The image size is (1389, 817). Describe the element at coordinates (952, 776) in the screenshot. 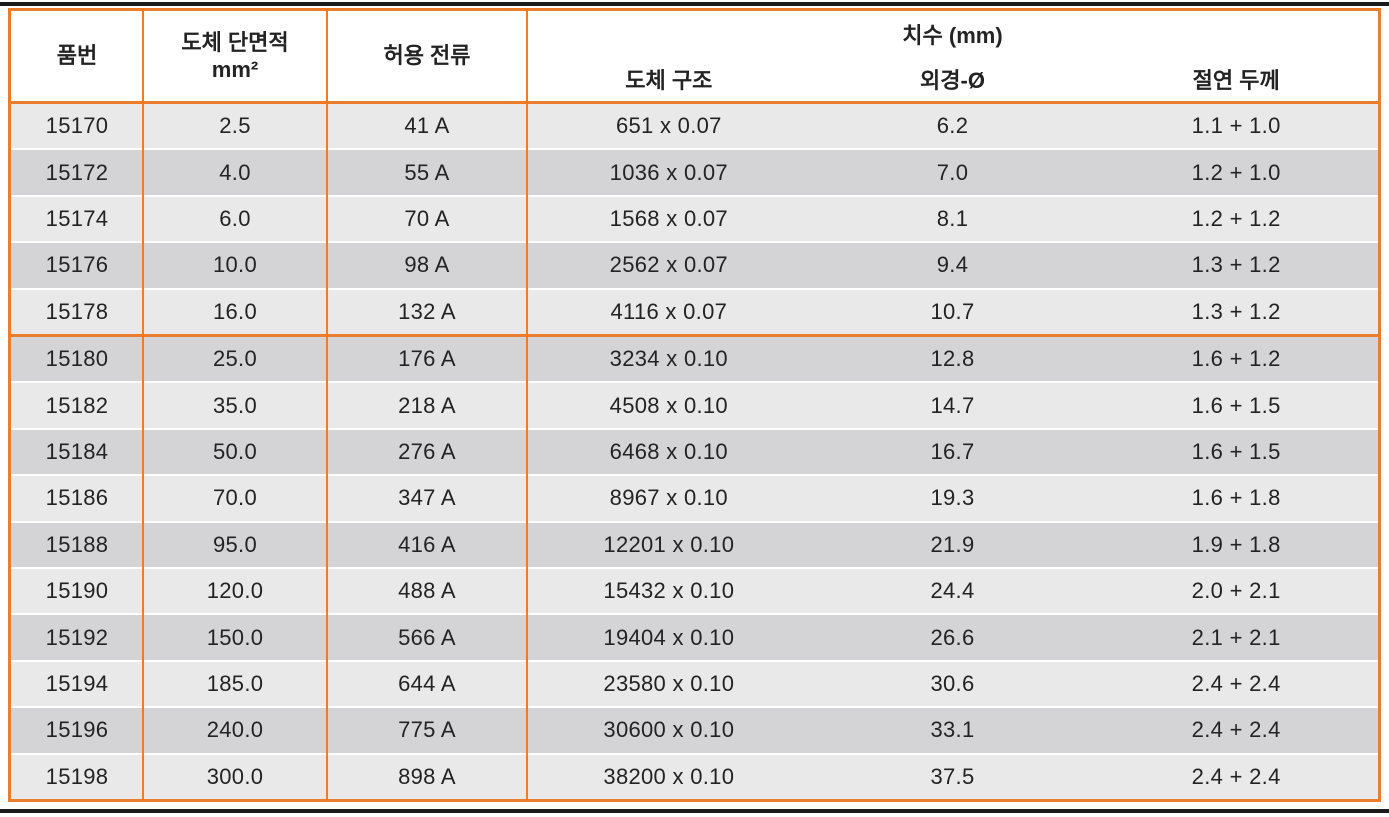

I see `cell-outer-diameter: 37.5` at that location.